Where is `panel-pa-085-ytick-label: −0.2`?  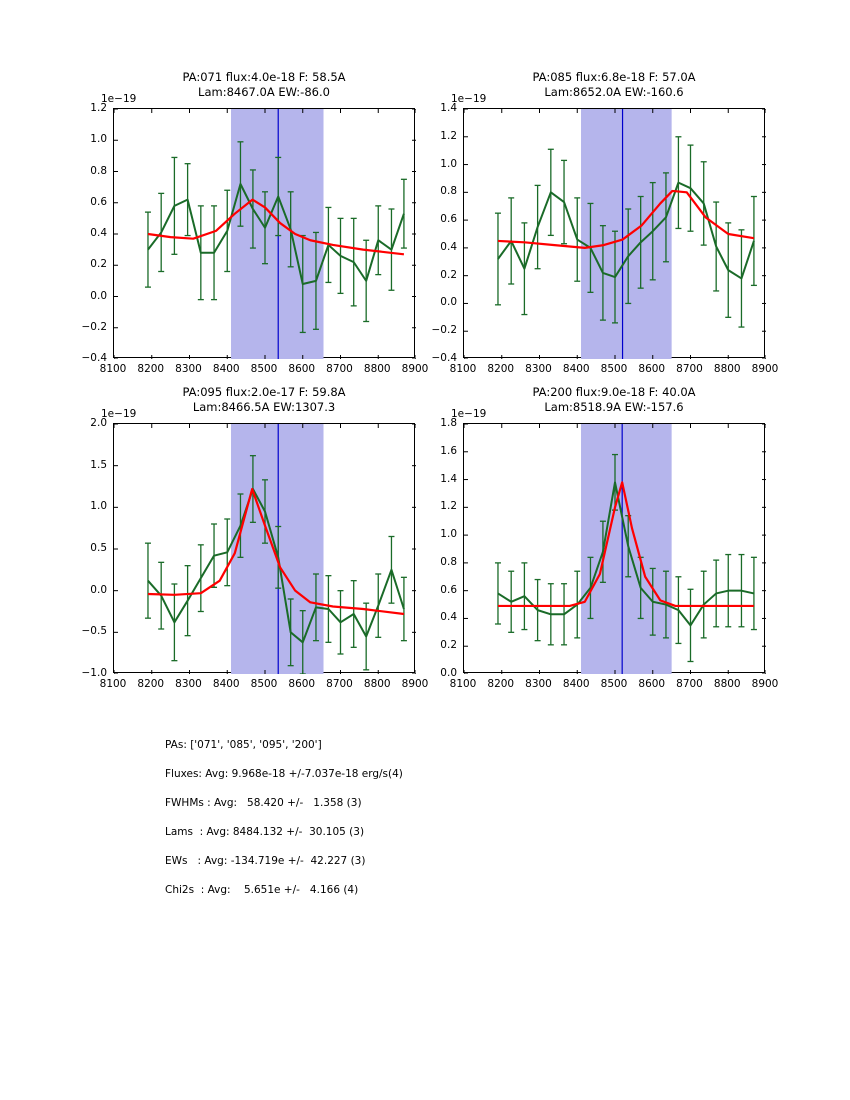
panel-pa-085-ytick-label: −0.2 is located at coordinates (444, 330).